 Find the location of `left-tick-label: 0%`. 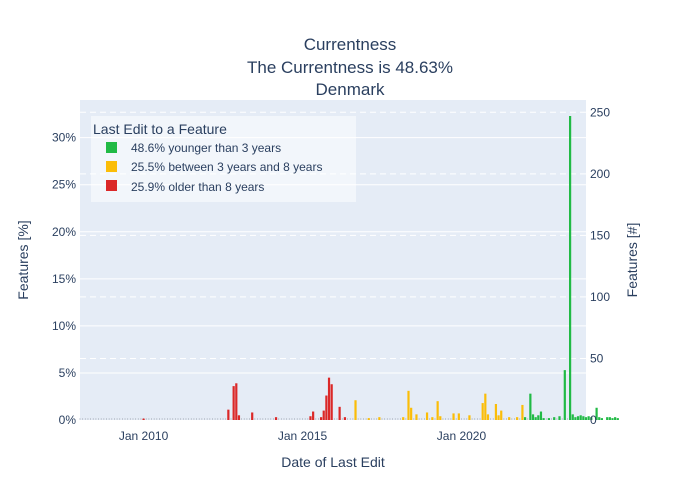

left-tick-label: 0% is located at coordinates (68, 420).